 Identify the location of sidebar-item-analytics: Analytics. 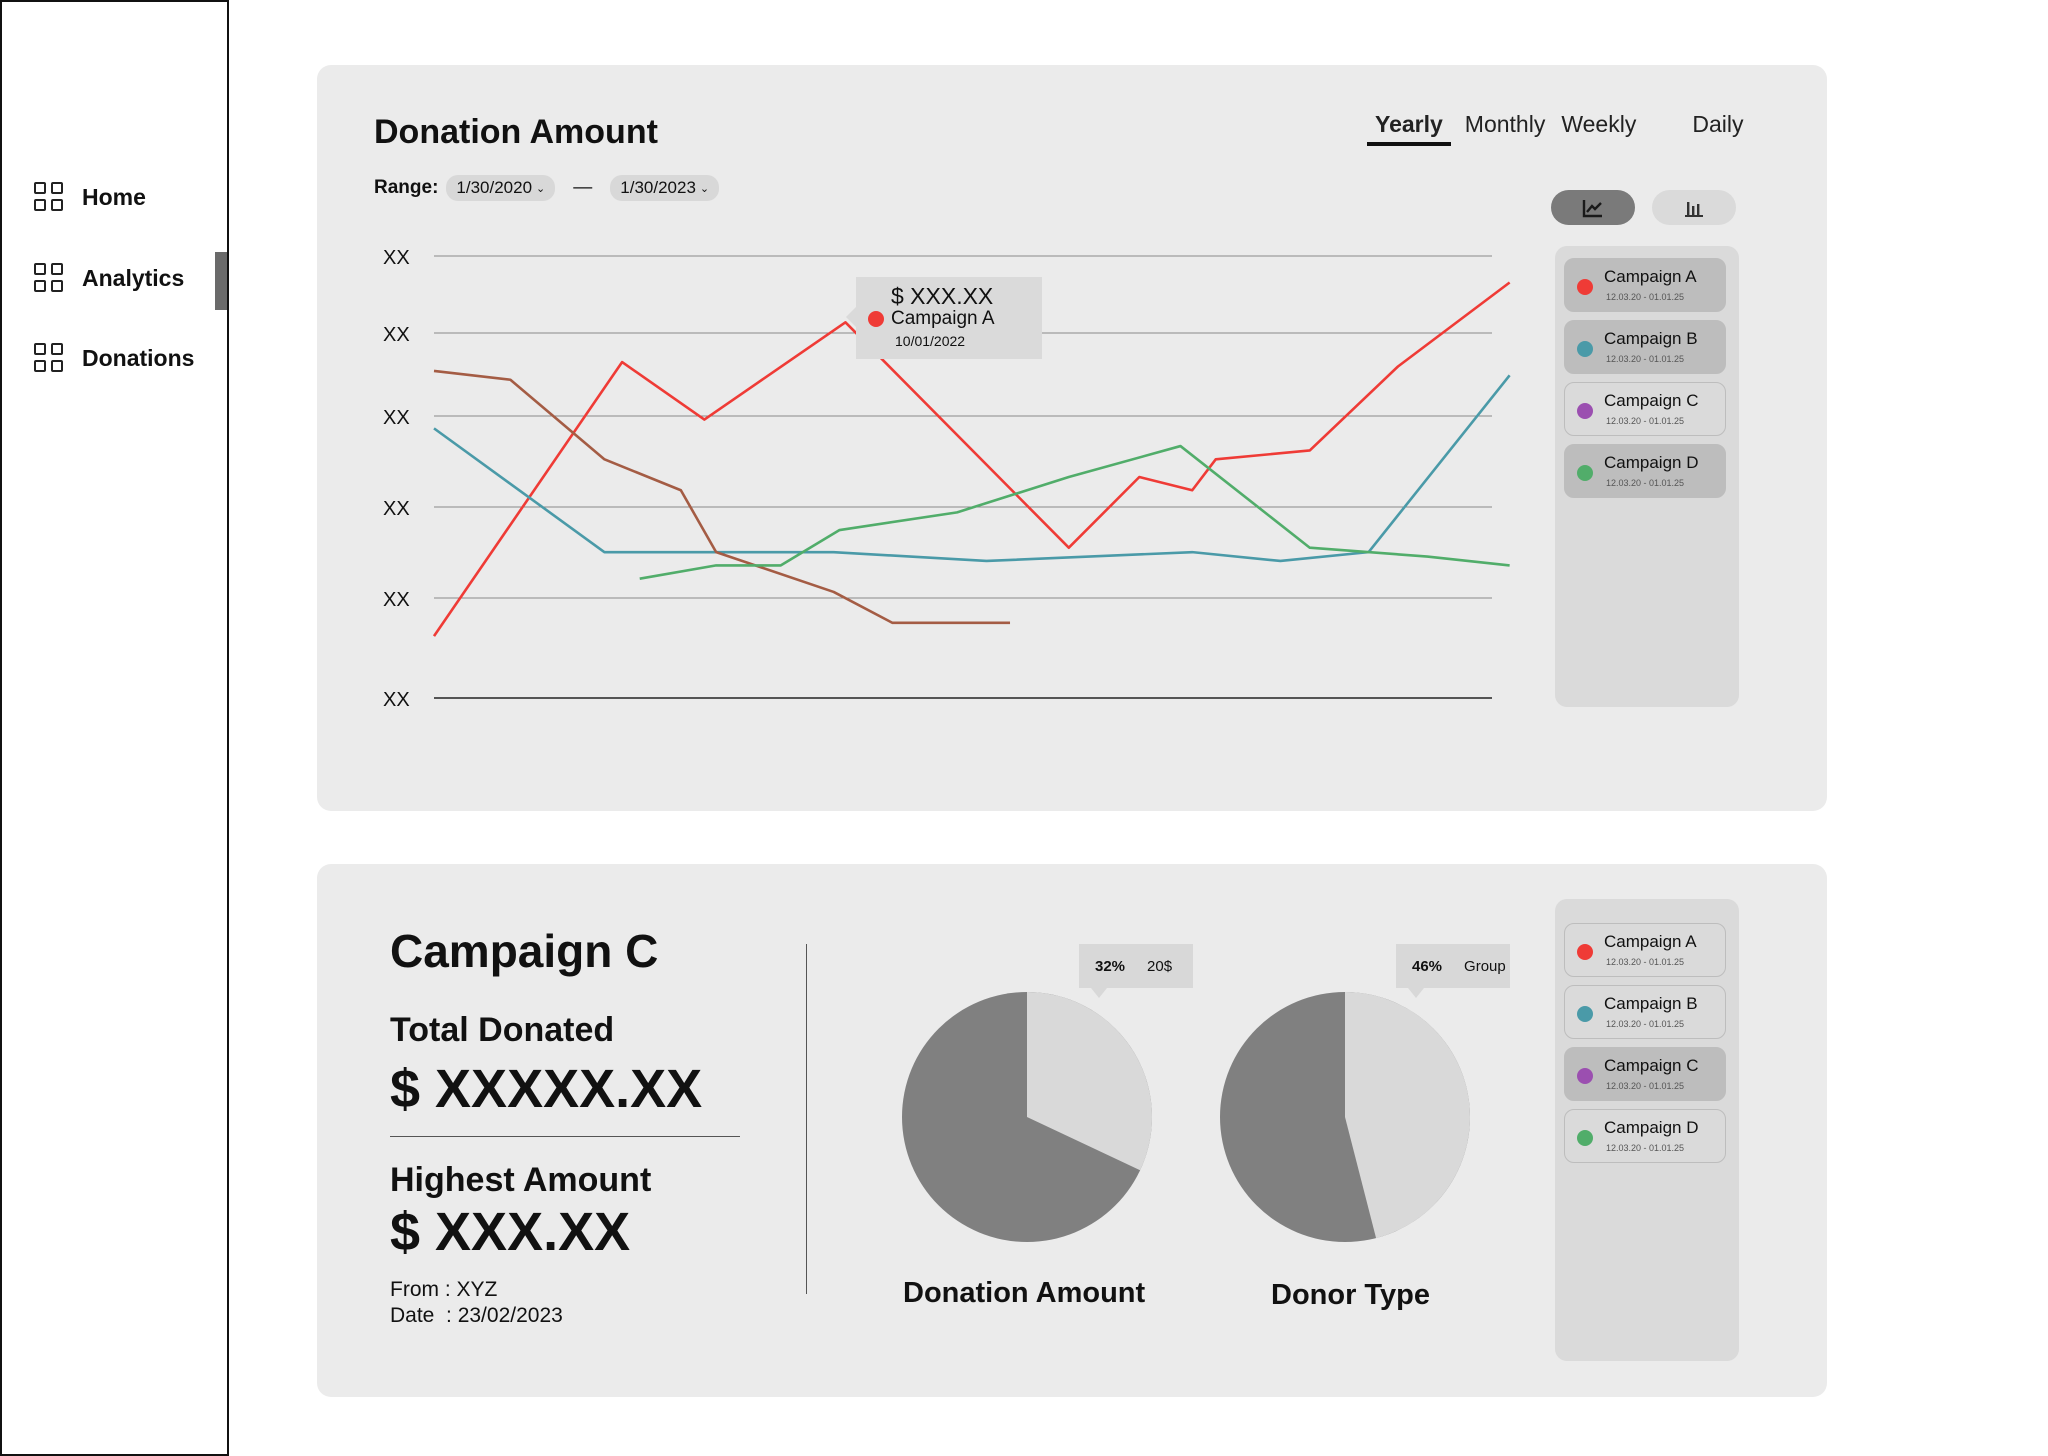
(109, 278).